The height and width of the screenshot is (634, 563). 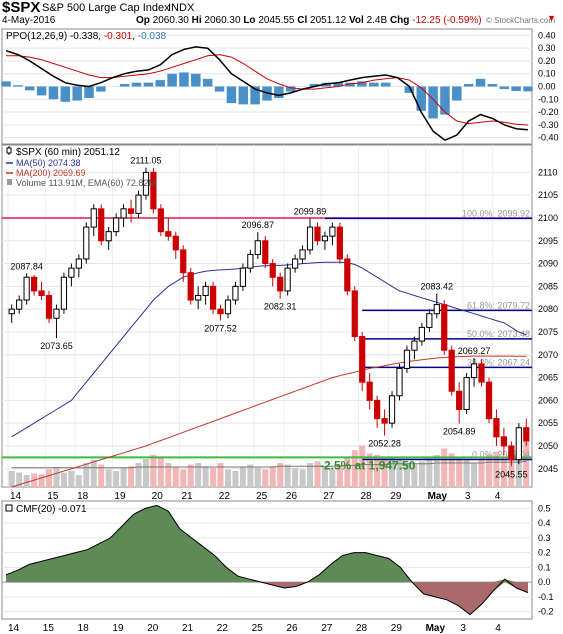 I want to click on ppo-tick-label: -0.10, so click(x=548, y=99).